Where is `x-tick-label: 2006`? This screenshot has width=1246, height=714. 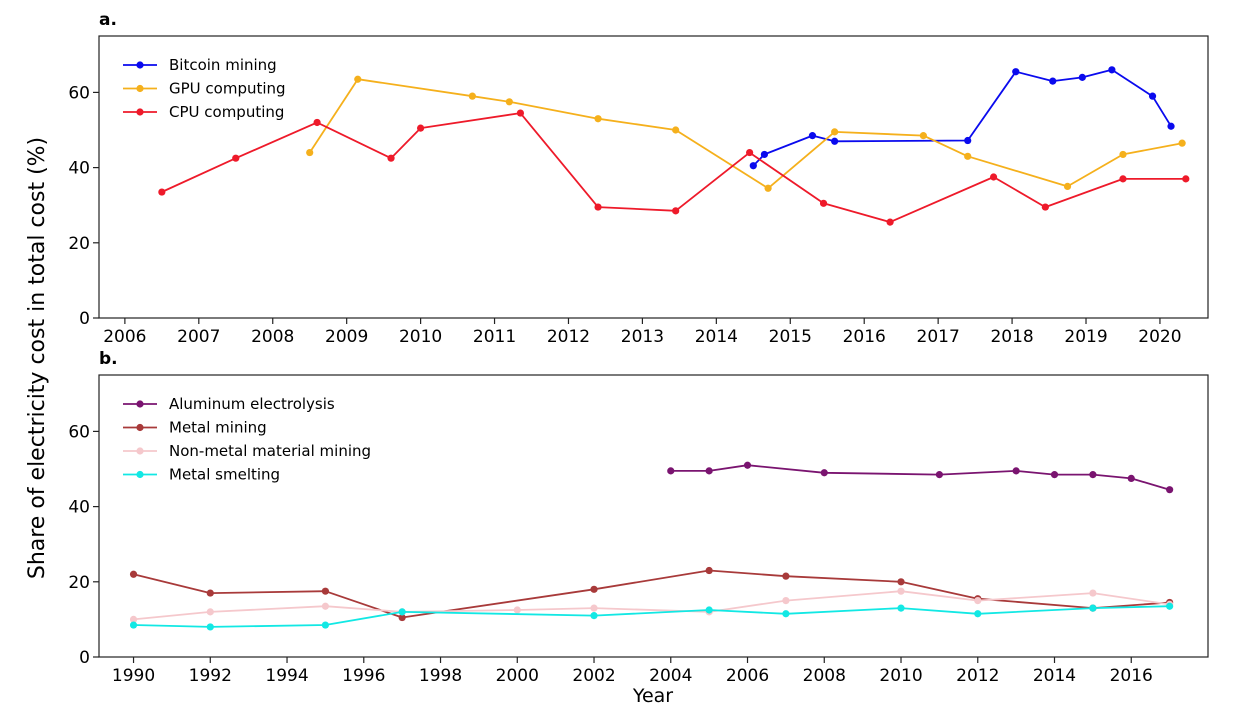
x-tick-label: 2006 is located at coordinates (747, 676).